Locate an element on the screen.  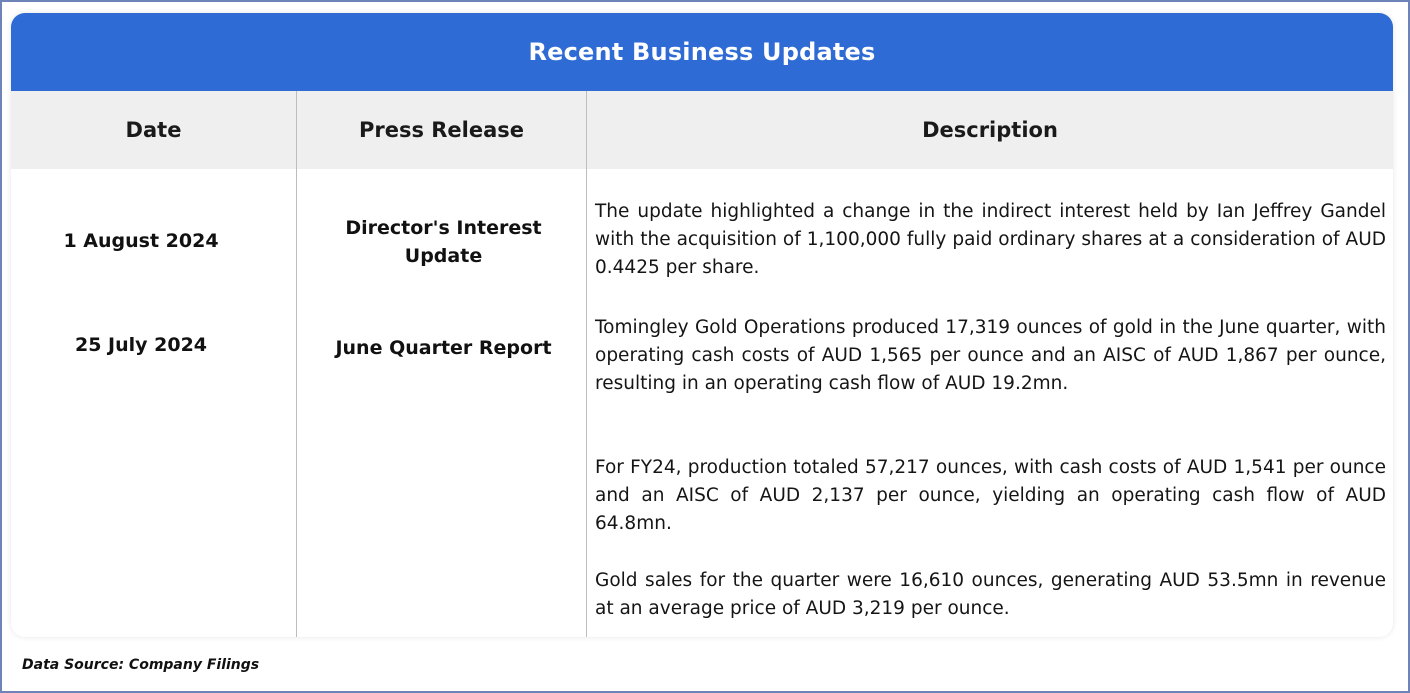
column-header-description: Description is located at coordinates (990, 130).